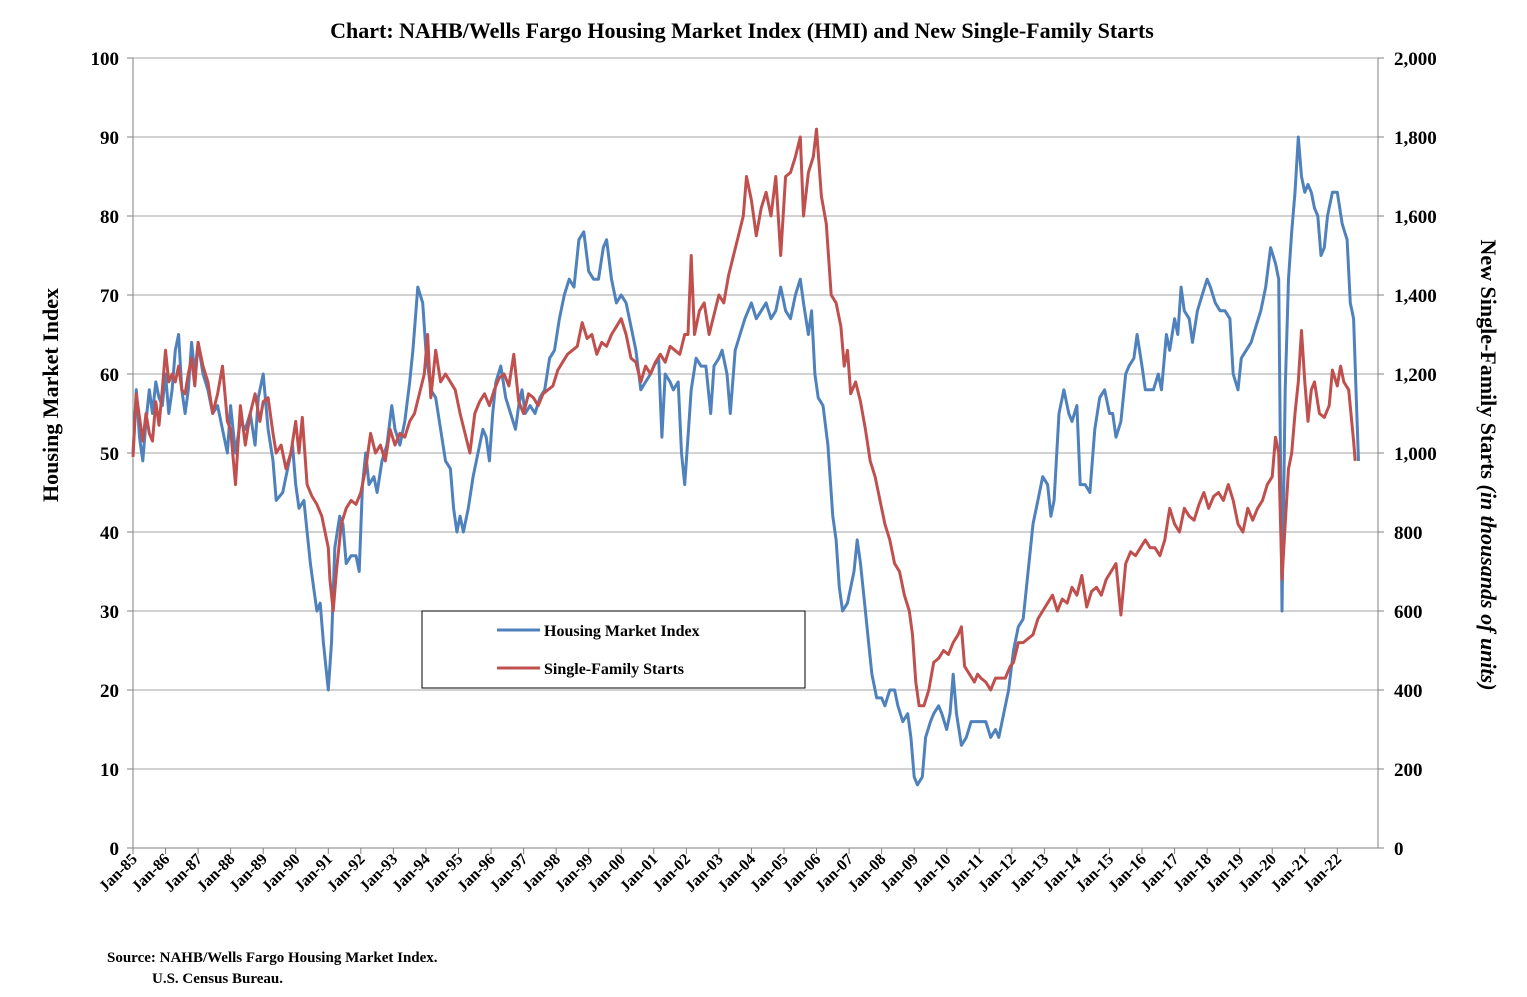  Describe the element at coordinates (1488, 361) in the screenshot. I see `y-axis-right-title-main: New Single-Family Starts` at that location.